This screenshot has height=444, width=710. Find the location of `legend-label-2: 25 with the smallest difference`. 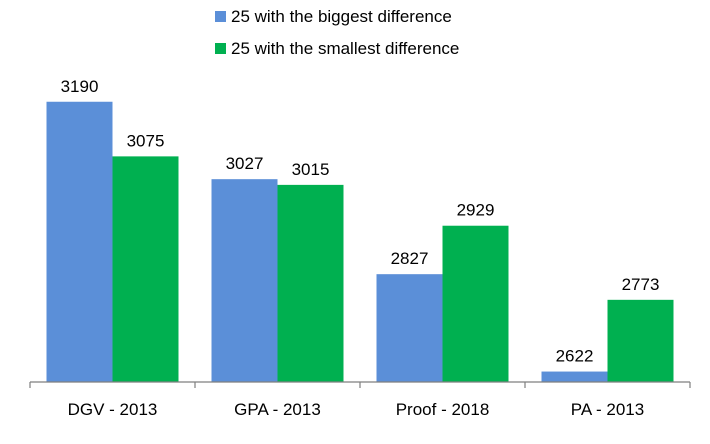

legend-label-2: 25 with the smallest difference is located at coordinates (345, 48).